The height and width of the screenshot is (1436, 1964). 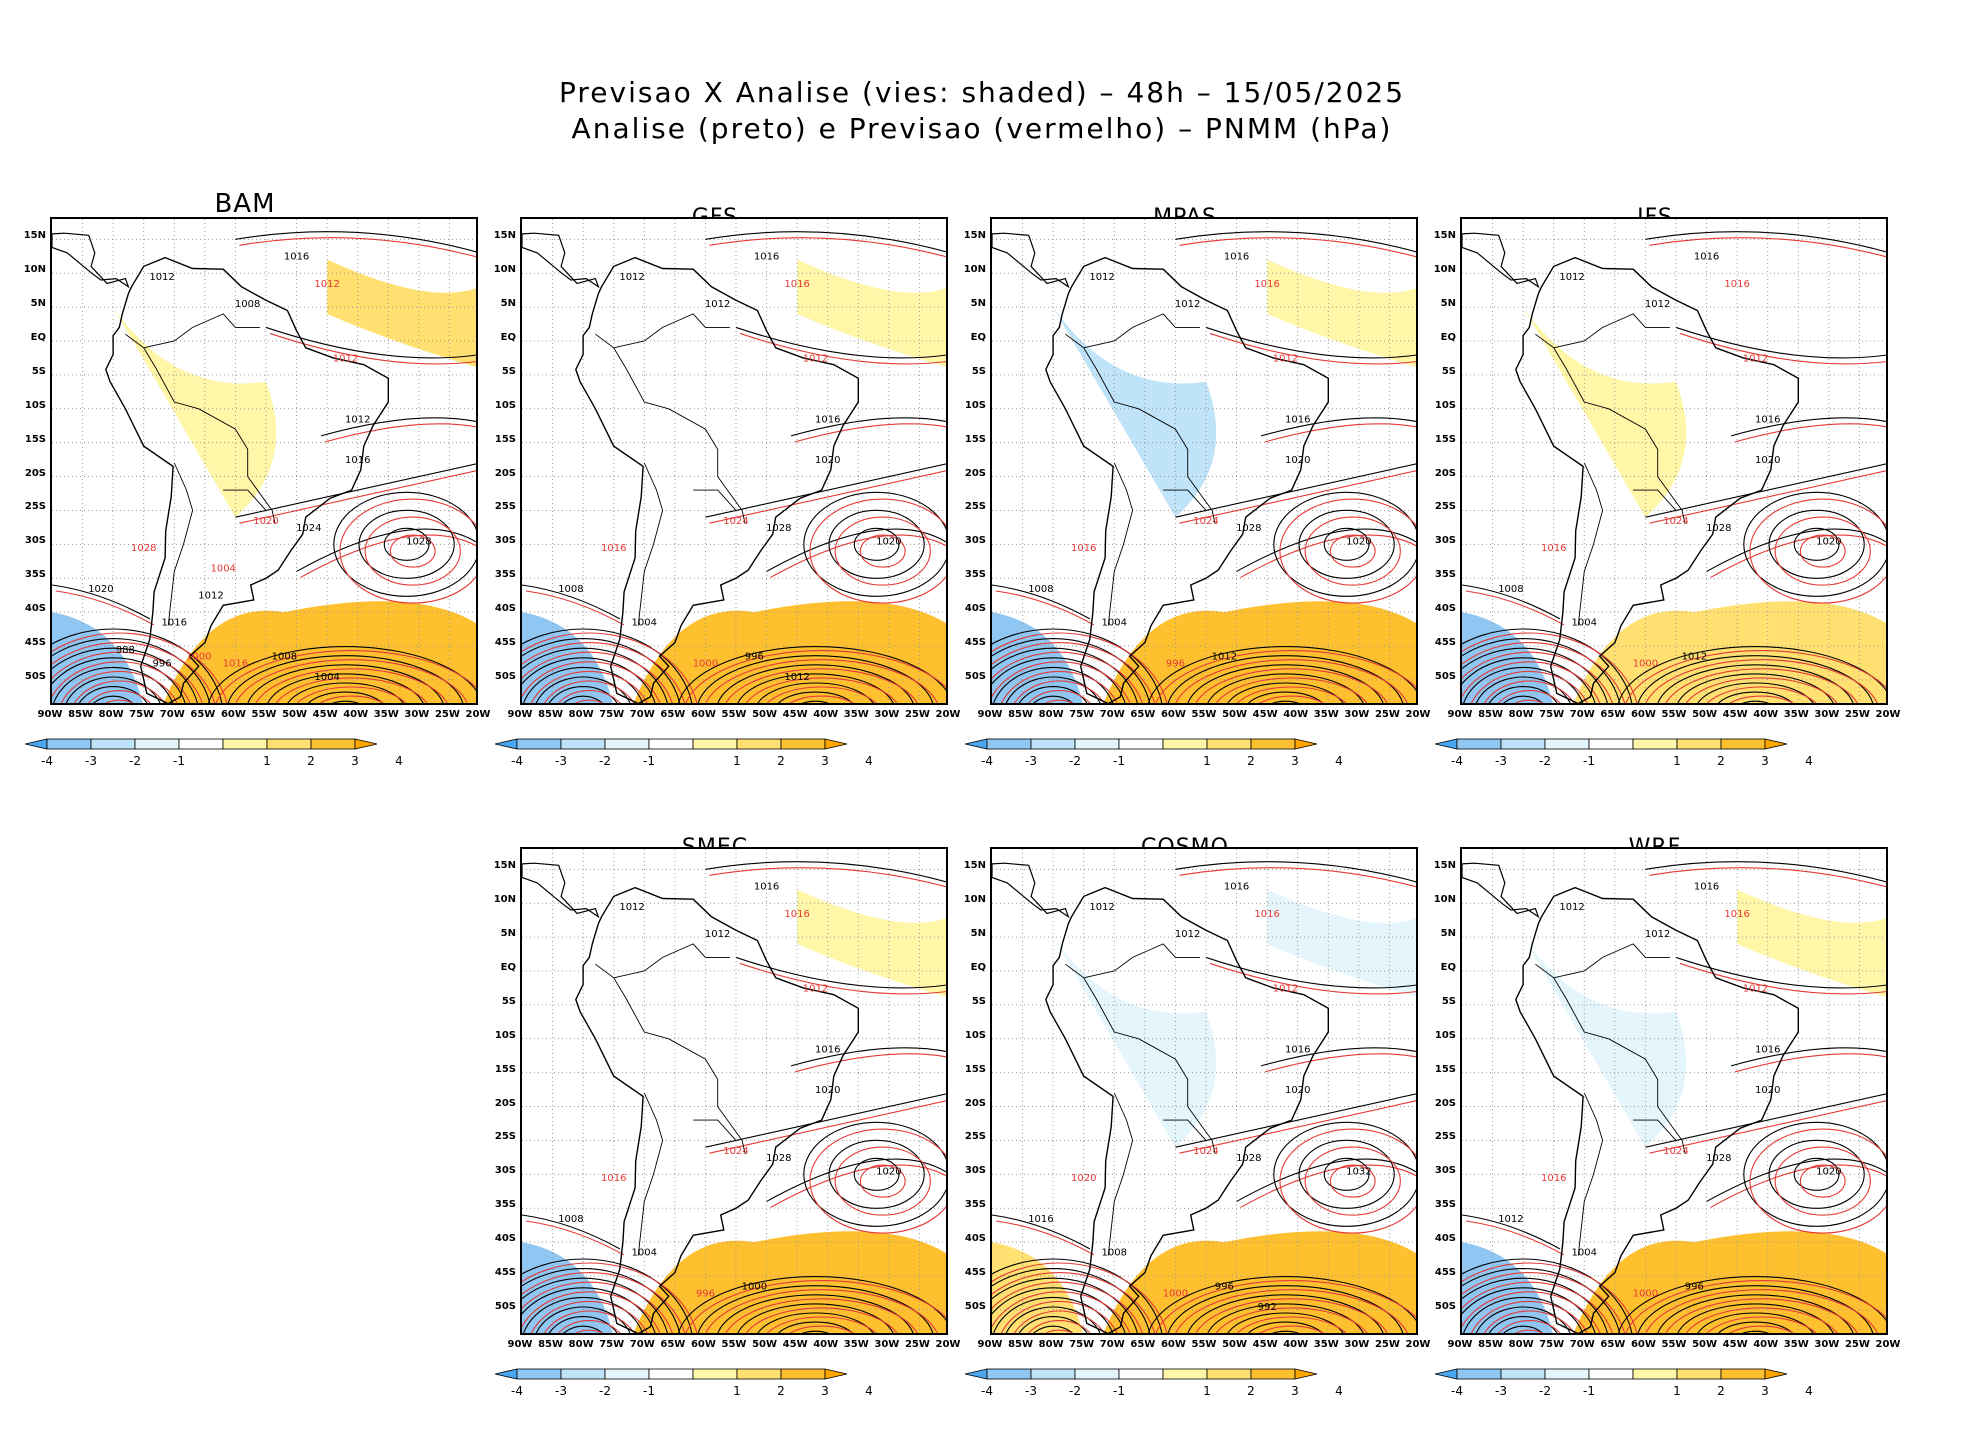 What do you see at coordinates (1605, 412) in the screenshot?
I see `bias-interior` at bounding box center [1605, 412].